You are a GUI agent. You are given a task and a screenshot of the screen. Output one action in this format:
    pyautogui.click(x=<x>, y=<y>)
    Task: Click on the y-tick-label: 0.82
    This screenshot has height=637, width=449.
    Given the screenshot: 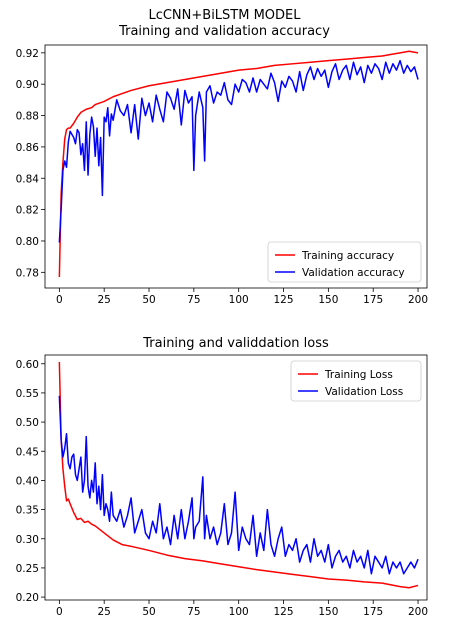 What is the action you would take?
    pyautogui.click(x=27, y=211)
    